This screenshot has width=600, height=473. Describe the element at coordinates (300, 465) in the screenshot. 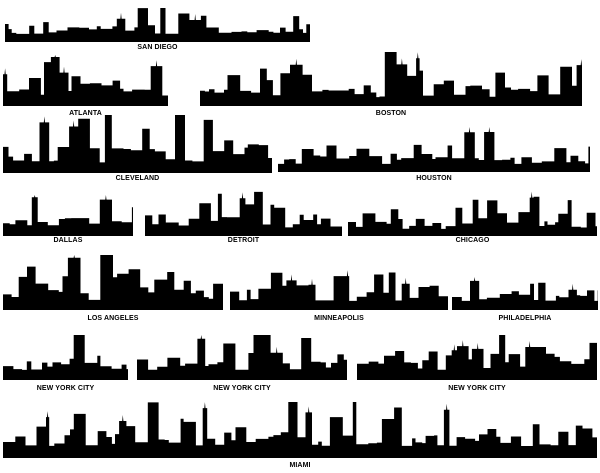

I see `city-label: MIAMI` at that location.